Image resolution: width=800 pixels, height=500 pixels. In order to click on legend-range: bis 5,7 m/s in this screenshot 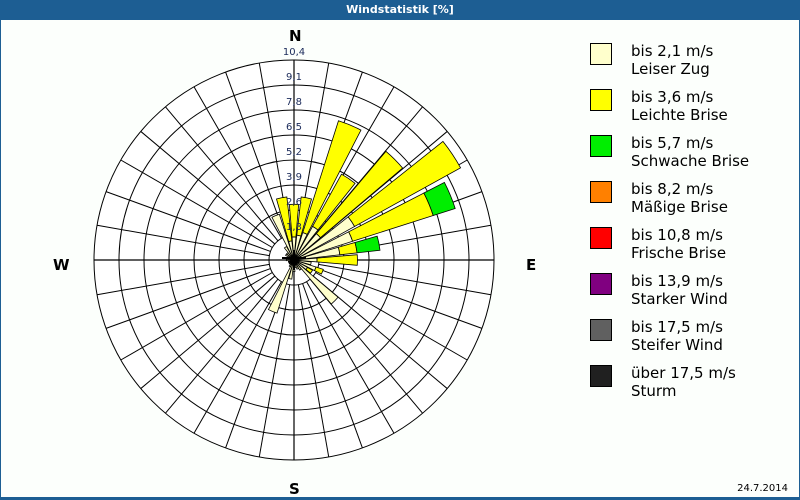, I will do `click(672, 143)`.